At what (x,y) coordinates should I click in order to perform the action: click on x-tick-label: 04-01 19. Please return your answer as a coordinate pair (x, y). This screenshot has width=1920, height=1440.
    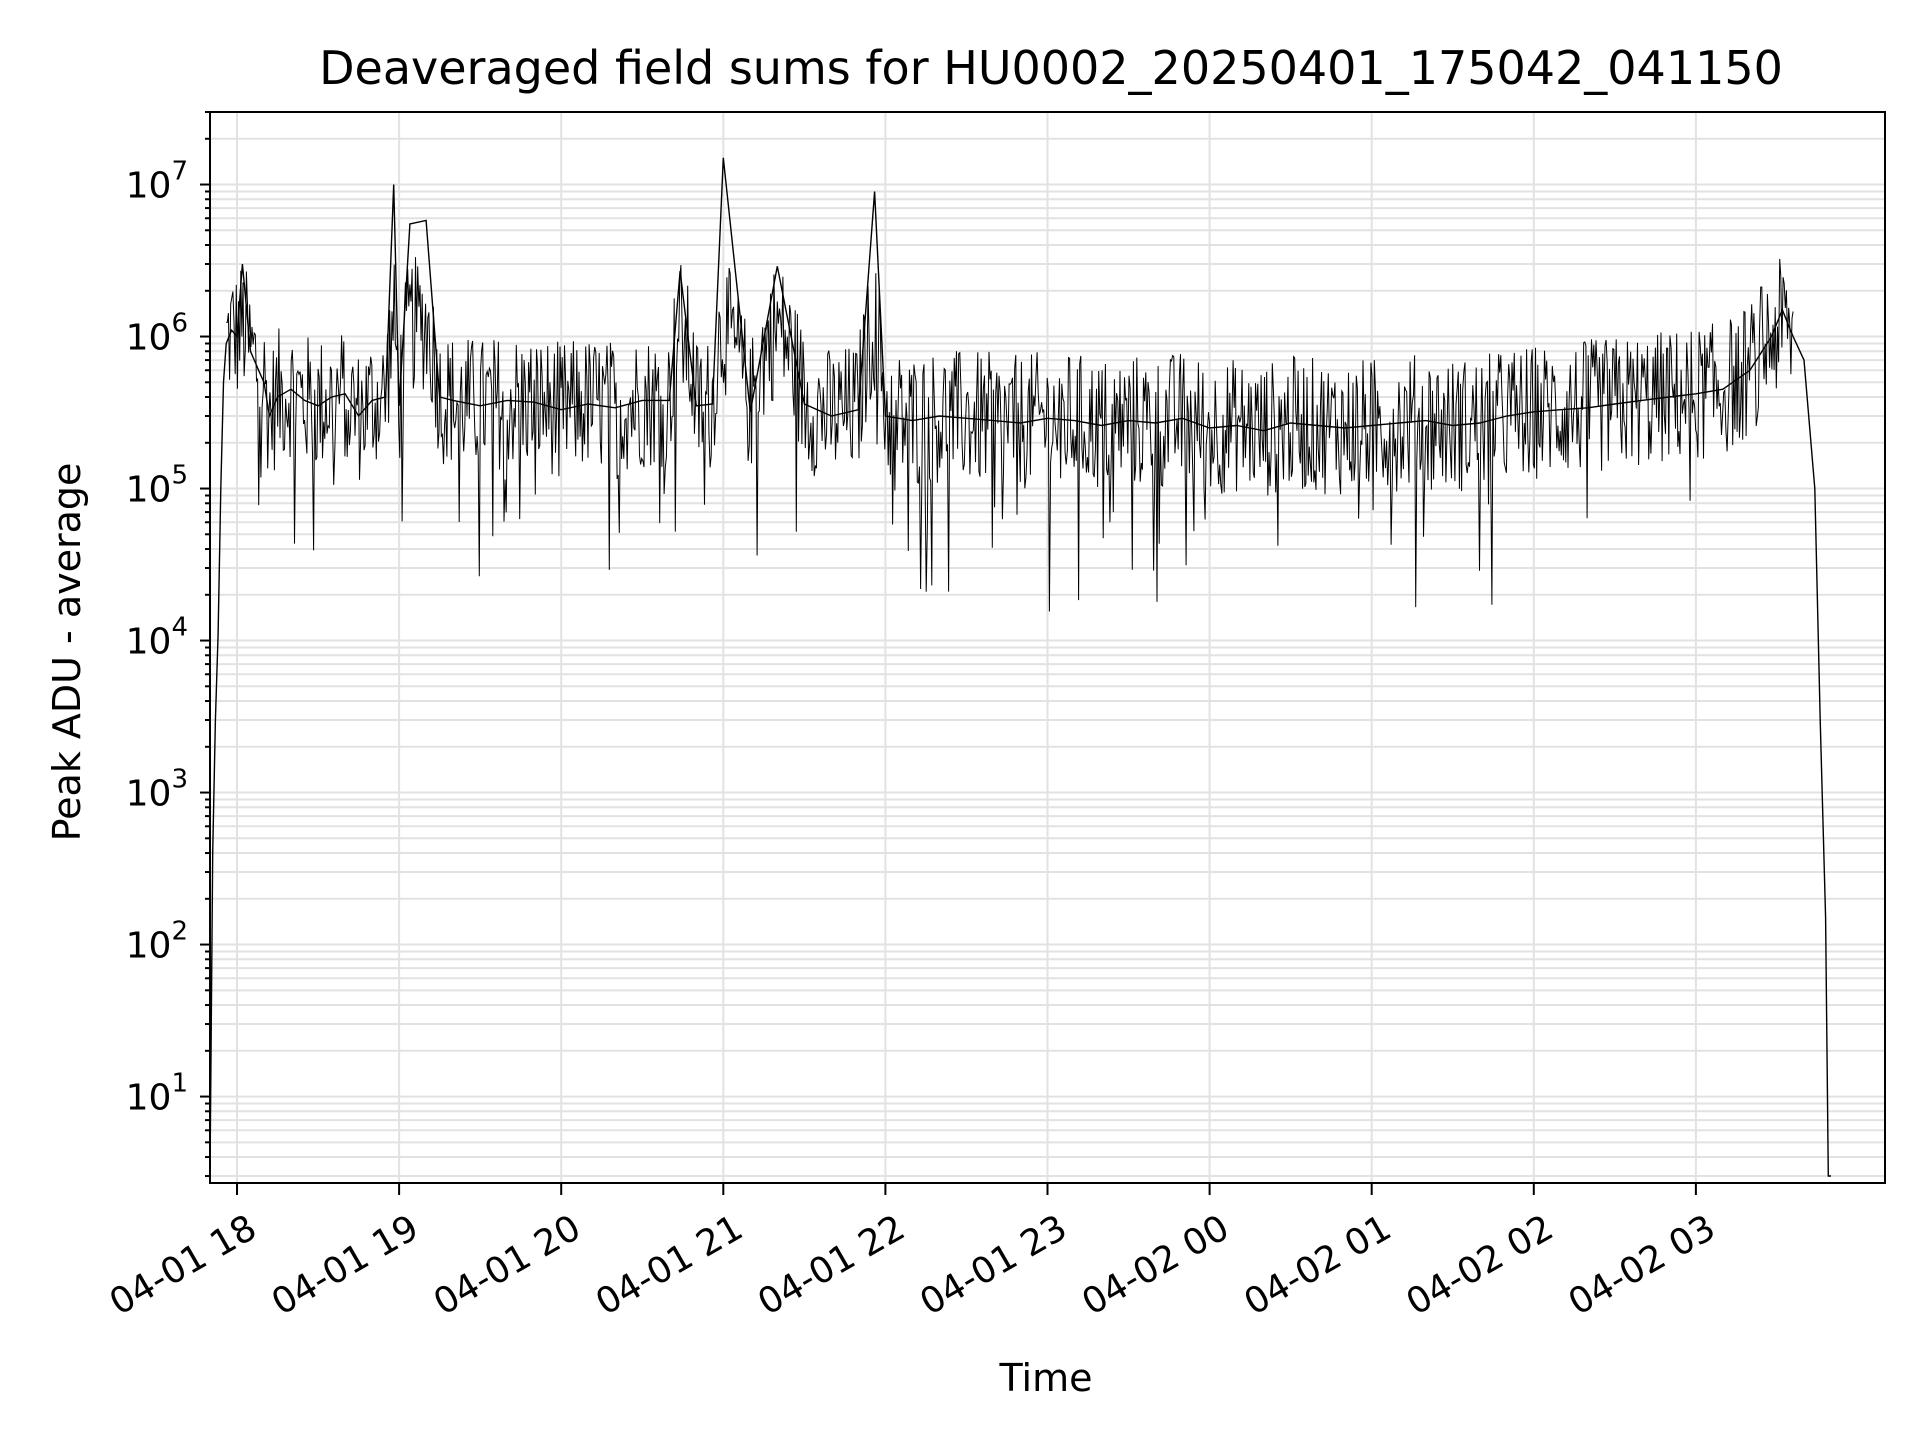
    Looking at the image, I should click on (345, 1265).